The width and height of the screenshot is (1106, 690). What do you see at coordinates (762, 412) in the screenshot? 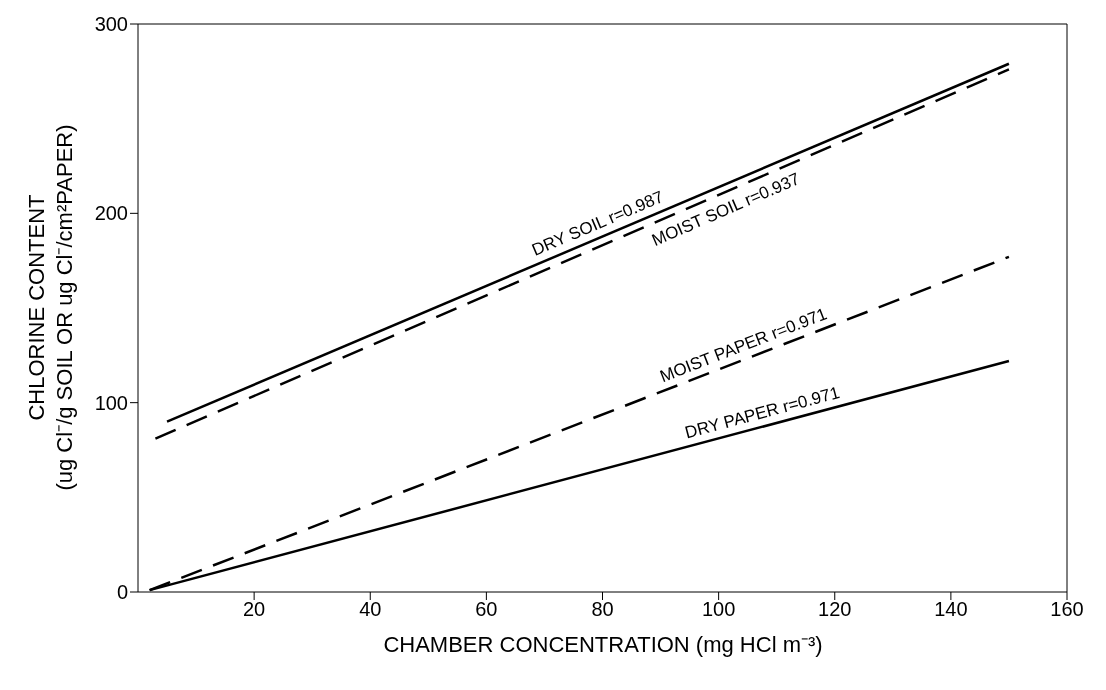
I see `text: DRY PAPER r=0.971` at bounding box center [762, 412].